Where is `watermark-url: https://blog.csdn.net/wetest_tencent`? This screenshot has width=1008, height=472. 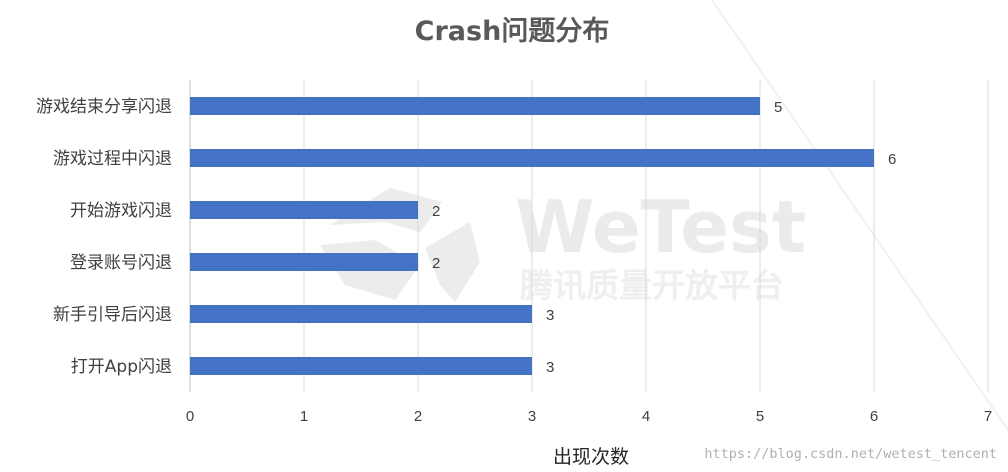
watermark-url: https://blog.csdn.net/wetest_tencent is located at coordinates (850, 454).